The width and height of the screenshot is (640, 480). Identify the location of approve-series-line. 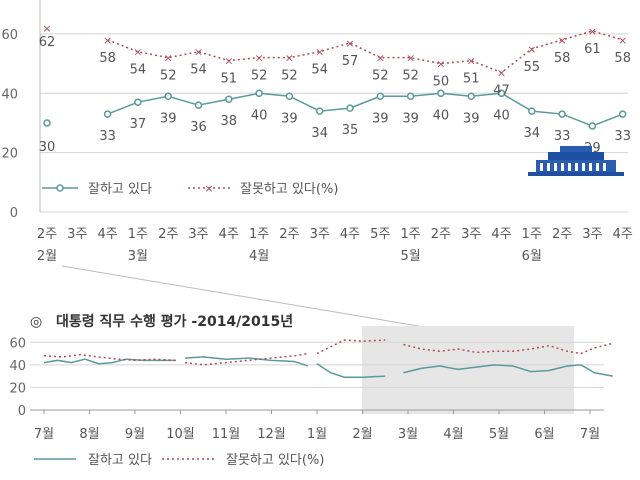
(365, 109).